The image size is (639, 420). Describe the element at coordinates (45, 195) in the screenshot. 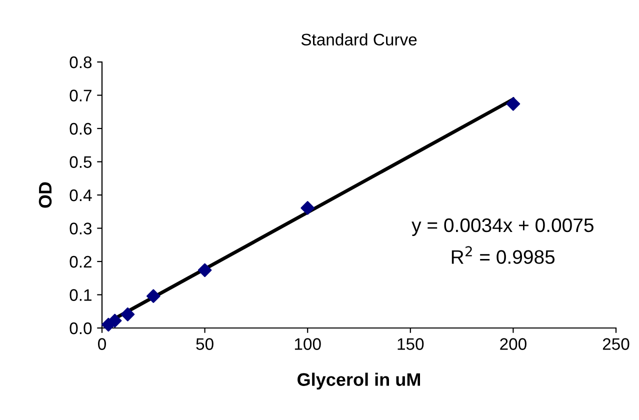

I see `y-axis-title: OD` at that location.